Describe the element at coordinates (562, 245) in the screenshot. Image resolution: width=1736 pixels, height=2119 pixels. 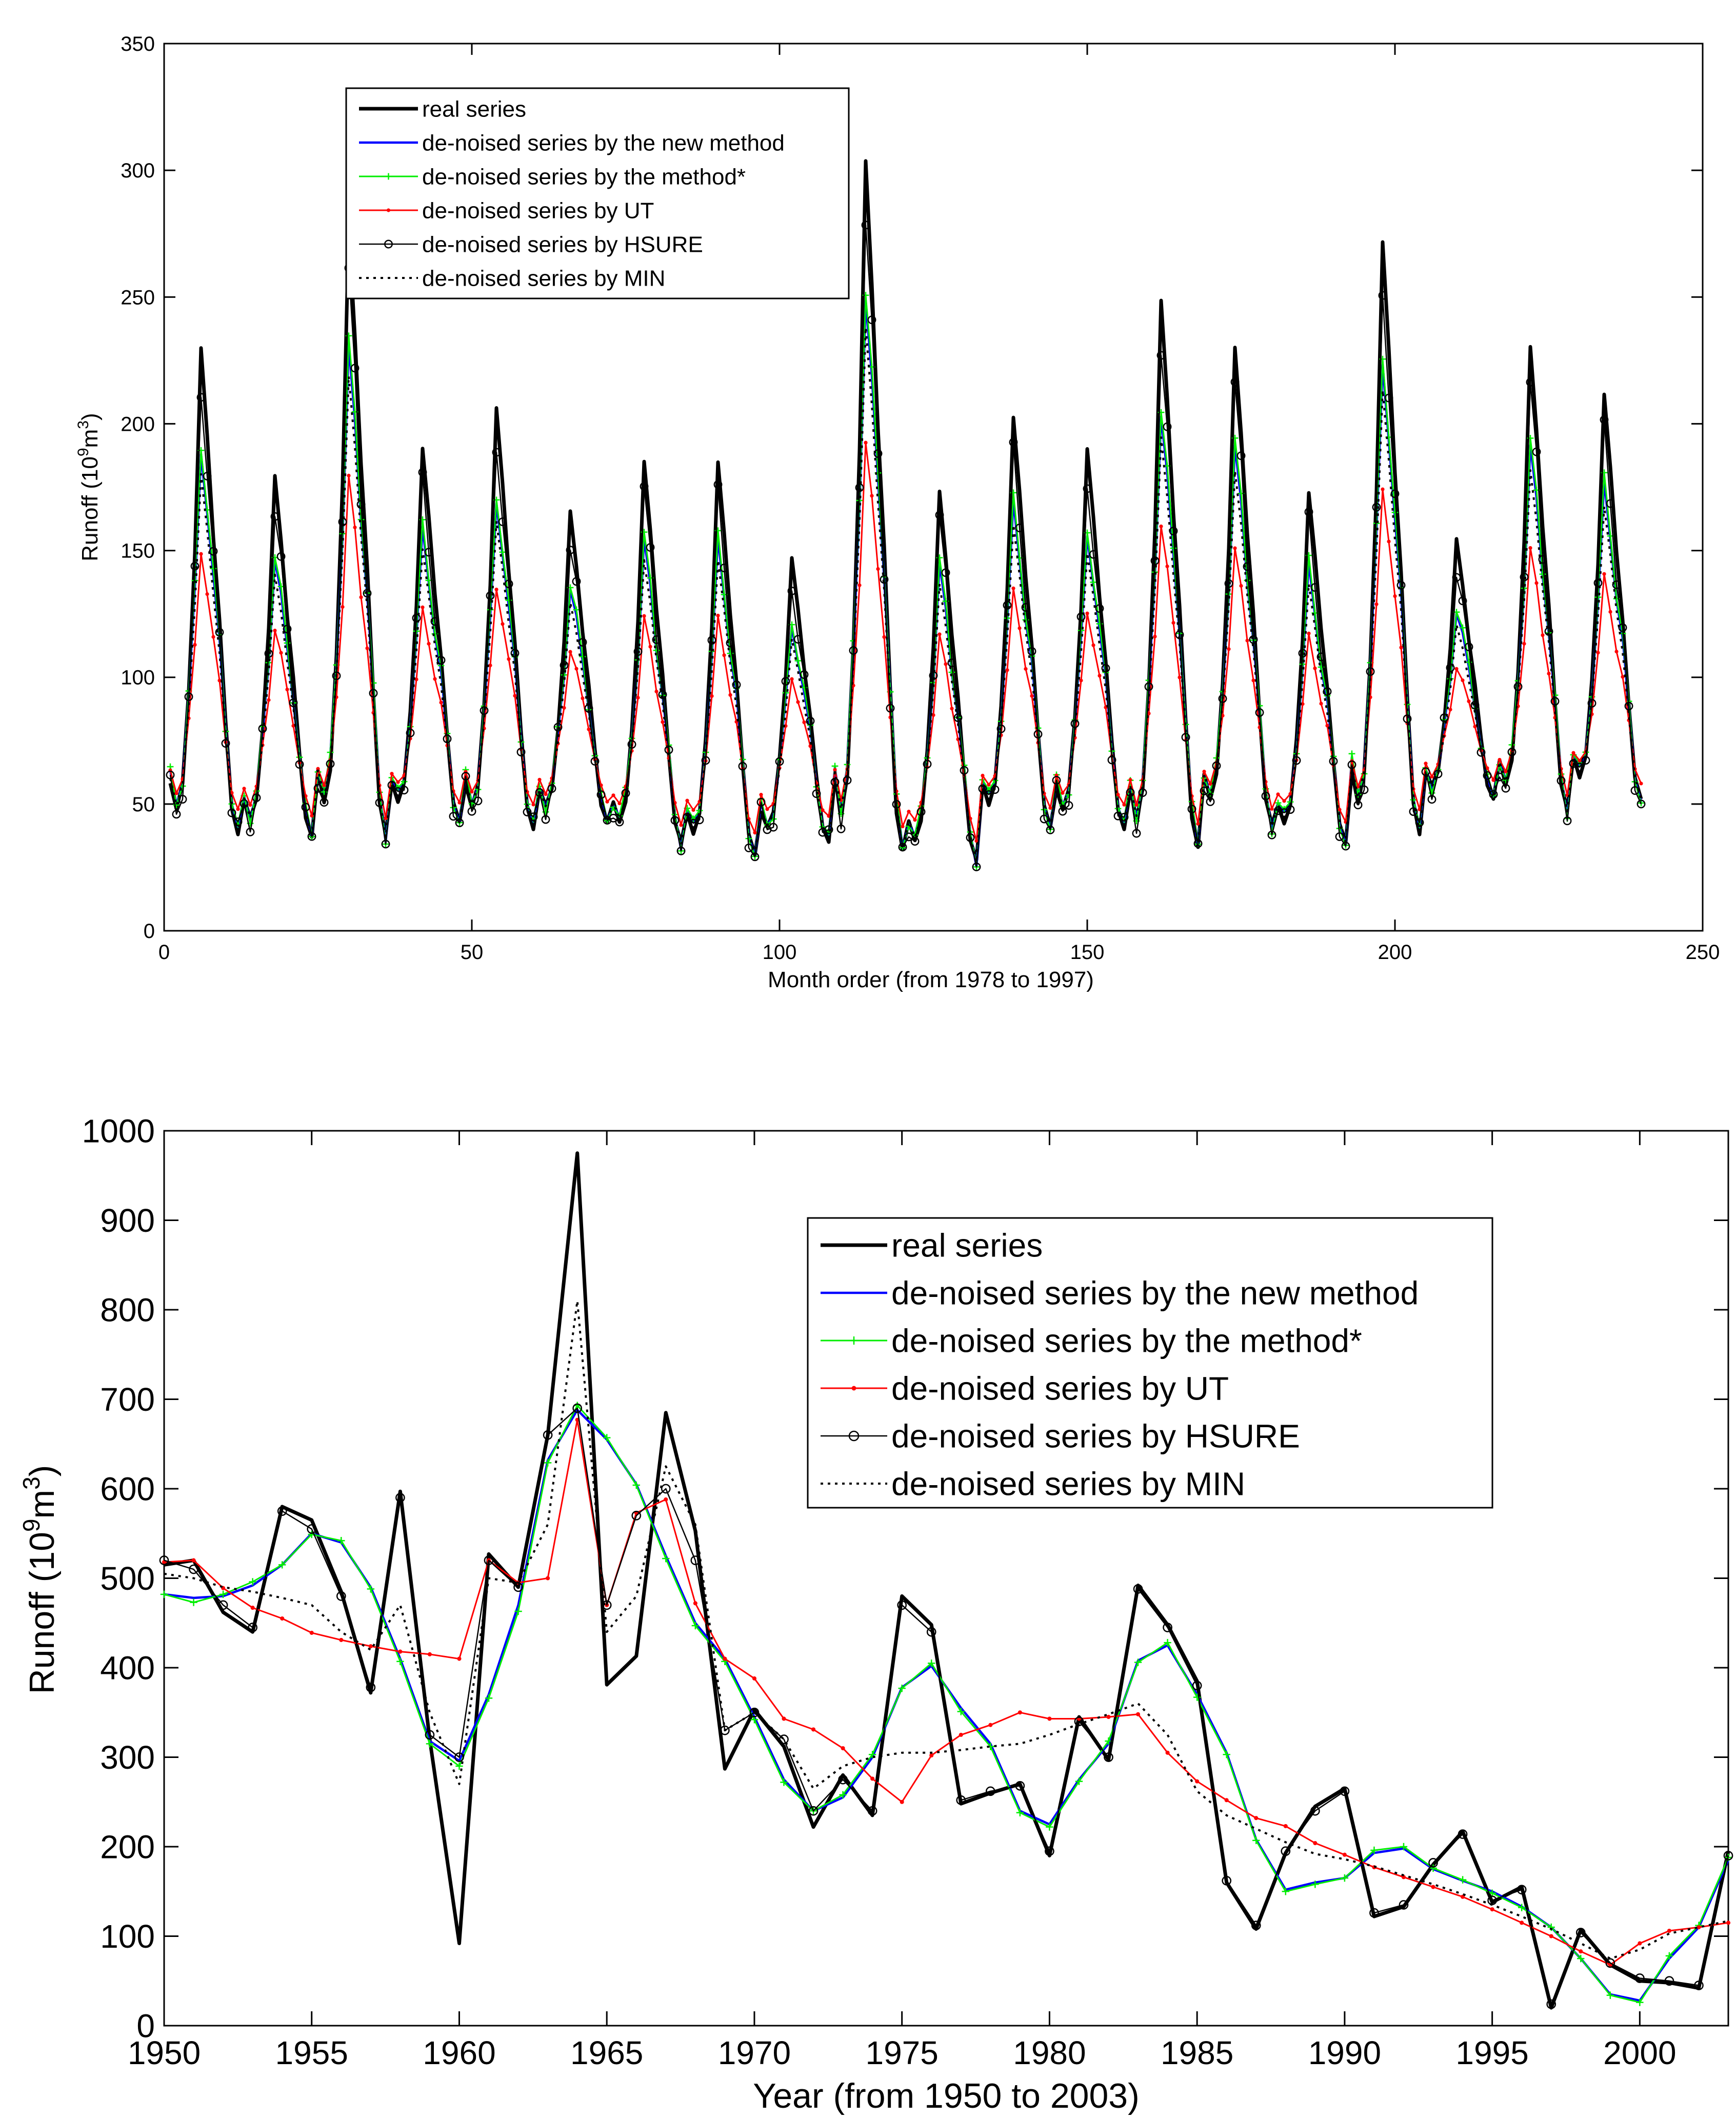
I see `legend-label: de-noised series by HSURE` at that location.